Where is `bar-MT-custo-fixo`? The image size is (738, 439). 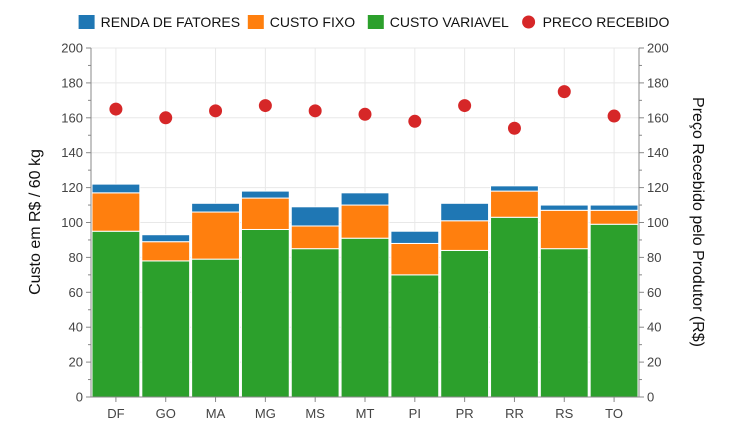
bar-MT-custo-fixo is located at coordinates (365, 221).